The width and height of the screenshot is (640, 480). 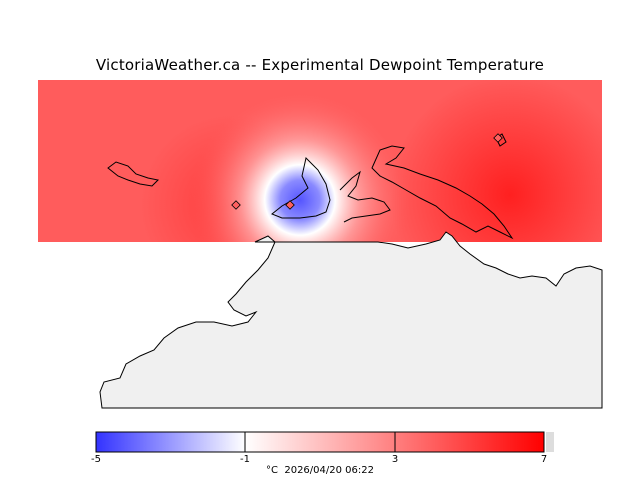 I want to click on station-central-marker, so click(x=290, y=205).